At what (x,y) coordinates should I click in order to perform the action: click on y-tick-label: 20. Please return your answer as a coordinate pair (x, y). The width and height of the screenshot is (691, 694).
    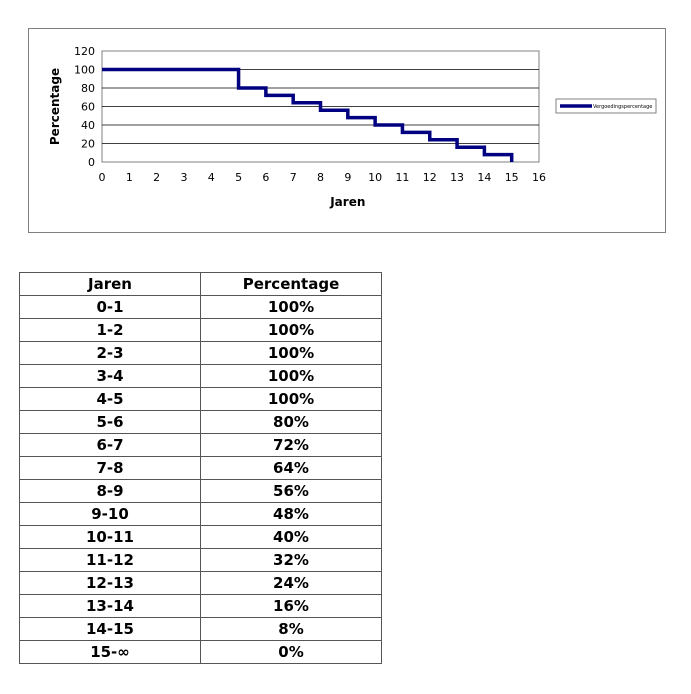
    Looking at the image, I should click on (88, 144).